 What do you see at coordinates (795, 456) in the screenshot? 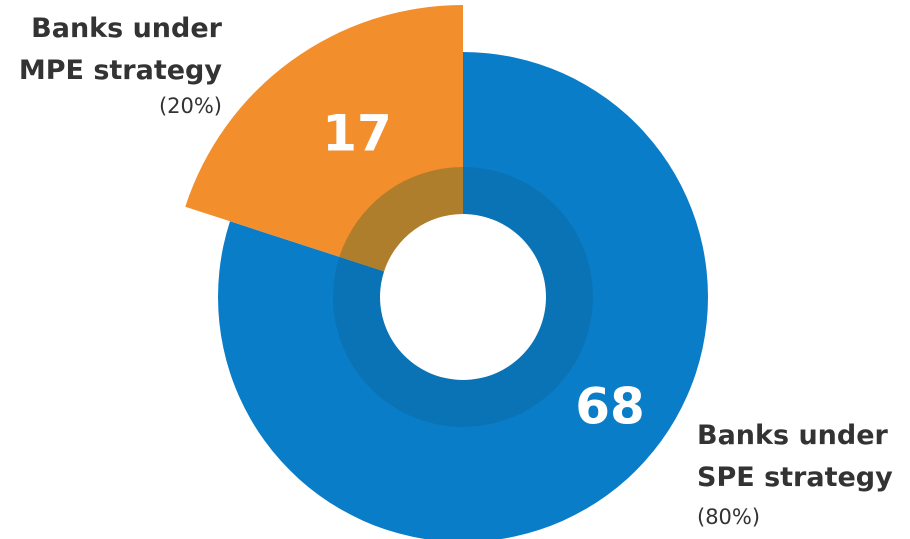
I see `category-label: Banks under SPE strategy` at bounding box center [795, 456].